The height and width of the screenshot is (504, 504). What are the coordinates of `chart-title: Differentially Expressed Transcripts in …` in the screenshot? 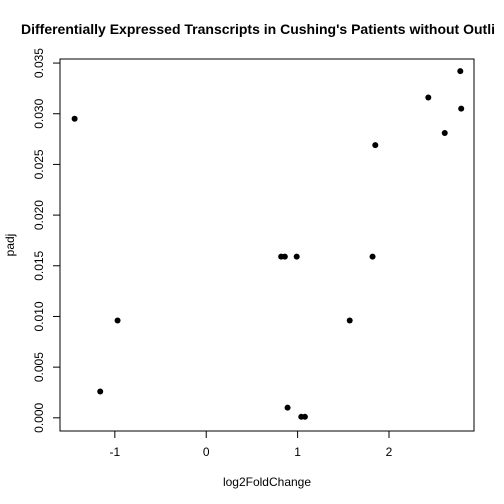 It's located at (258, 29).